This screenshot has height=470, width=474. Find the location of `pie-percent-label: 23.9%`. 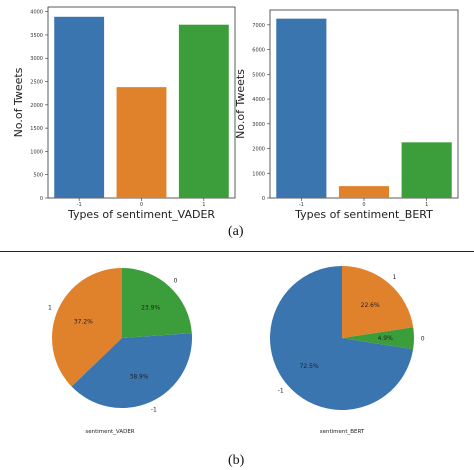

pie-percent-label: 23.9% is located at coordinates (150, 307).